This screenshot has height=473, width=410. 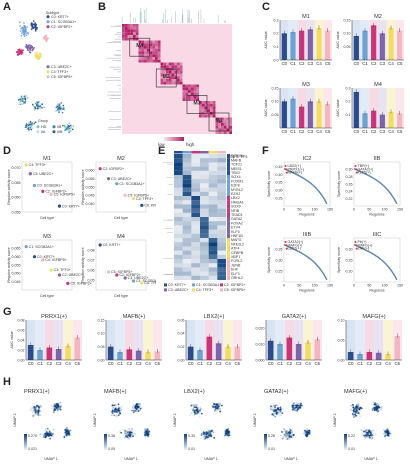 What do you see at coordinates (279, 175) in the screenshot?
I see `y-tick-label: 0.40` at bounding box center [279, 175].